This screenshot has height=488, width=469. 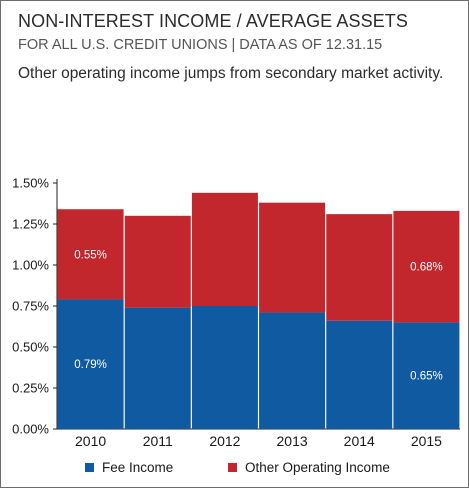 I want to click on y-tick-label: 1.25%, so click(x=30, y=224).